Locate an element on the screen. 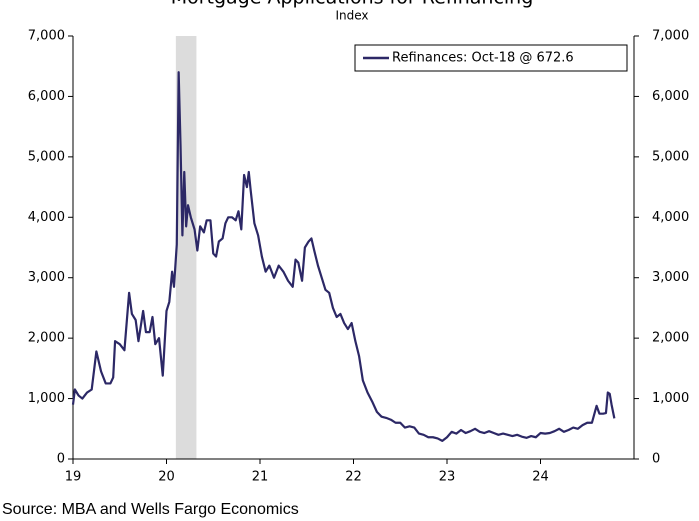 The image size is (699, 521). y-tick-label: 5,000 is located at coordinates (46, 156).